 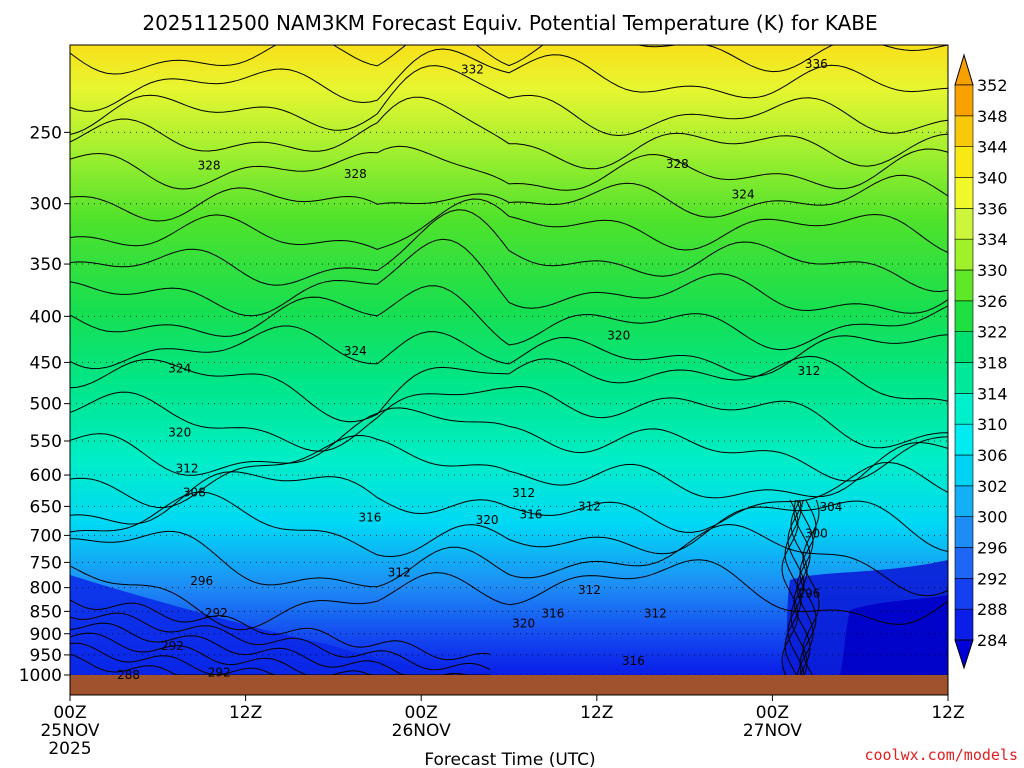 What do you see at coordinates (219, 672) in the screenshot?
I see `contour-label-30: 292` at bounding box center [219, 672].